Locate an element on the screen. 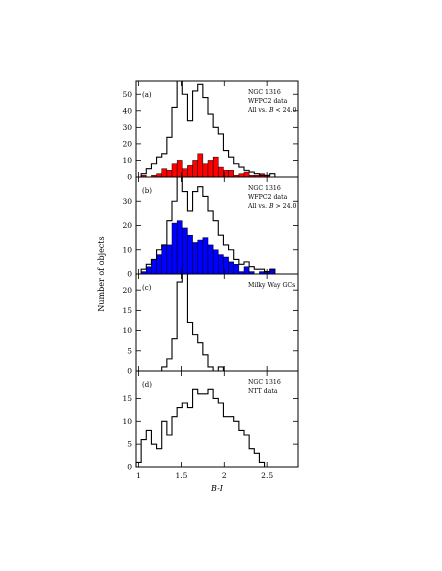 The width and height of the screenshot is (442, 571). panel-a-y-tick-label: 40 is located at coordinates (127, 110).